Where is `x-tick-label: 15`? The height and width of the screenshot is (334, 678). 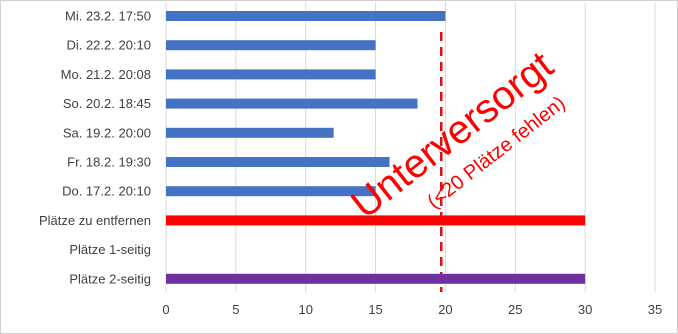
x-tick-label: 15 is located at coordinates (375, 309).